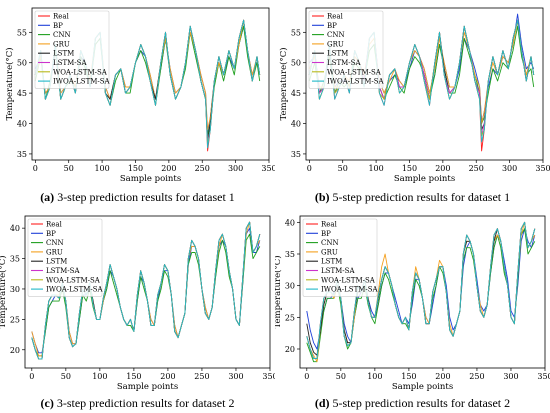  Describe the element at coordinates (420, 197) in the screenshot. I see `caption-text: 5-step prediction results for dataset 1` at that location.